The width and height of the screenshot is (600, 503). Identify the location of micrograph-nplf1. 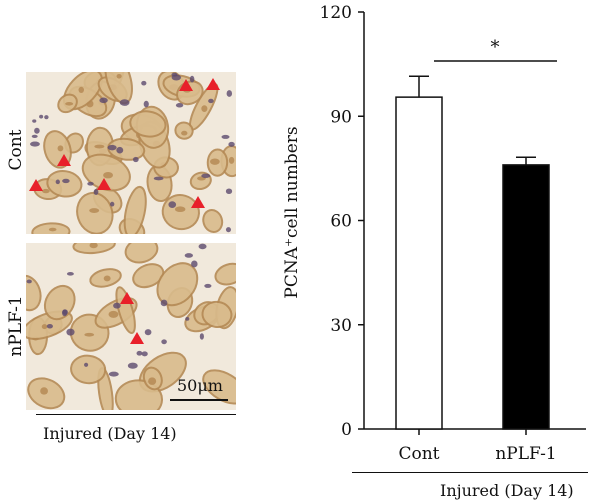
(131, 326).